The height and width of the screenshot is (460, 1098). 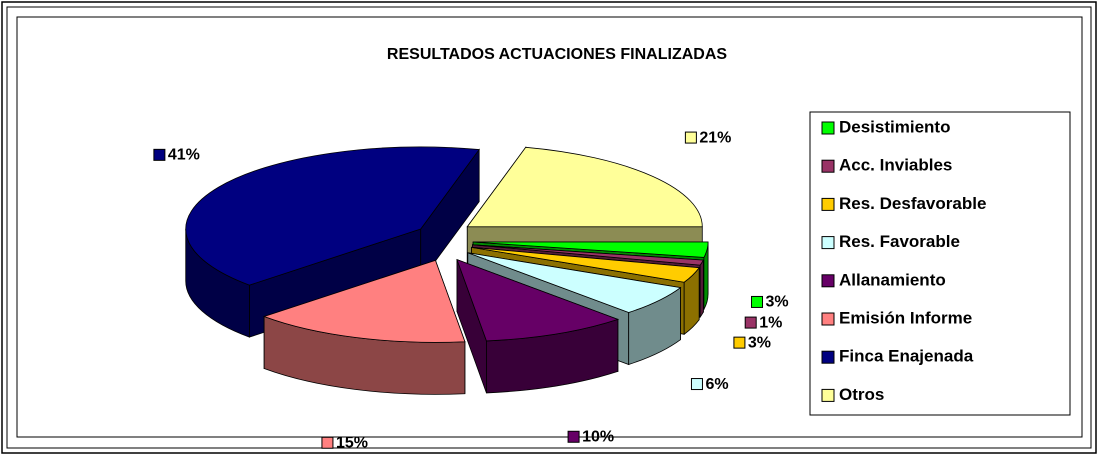 I want to click on legend-label: Otros, so click(x=861, y=394).